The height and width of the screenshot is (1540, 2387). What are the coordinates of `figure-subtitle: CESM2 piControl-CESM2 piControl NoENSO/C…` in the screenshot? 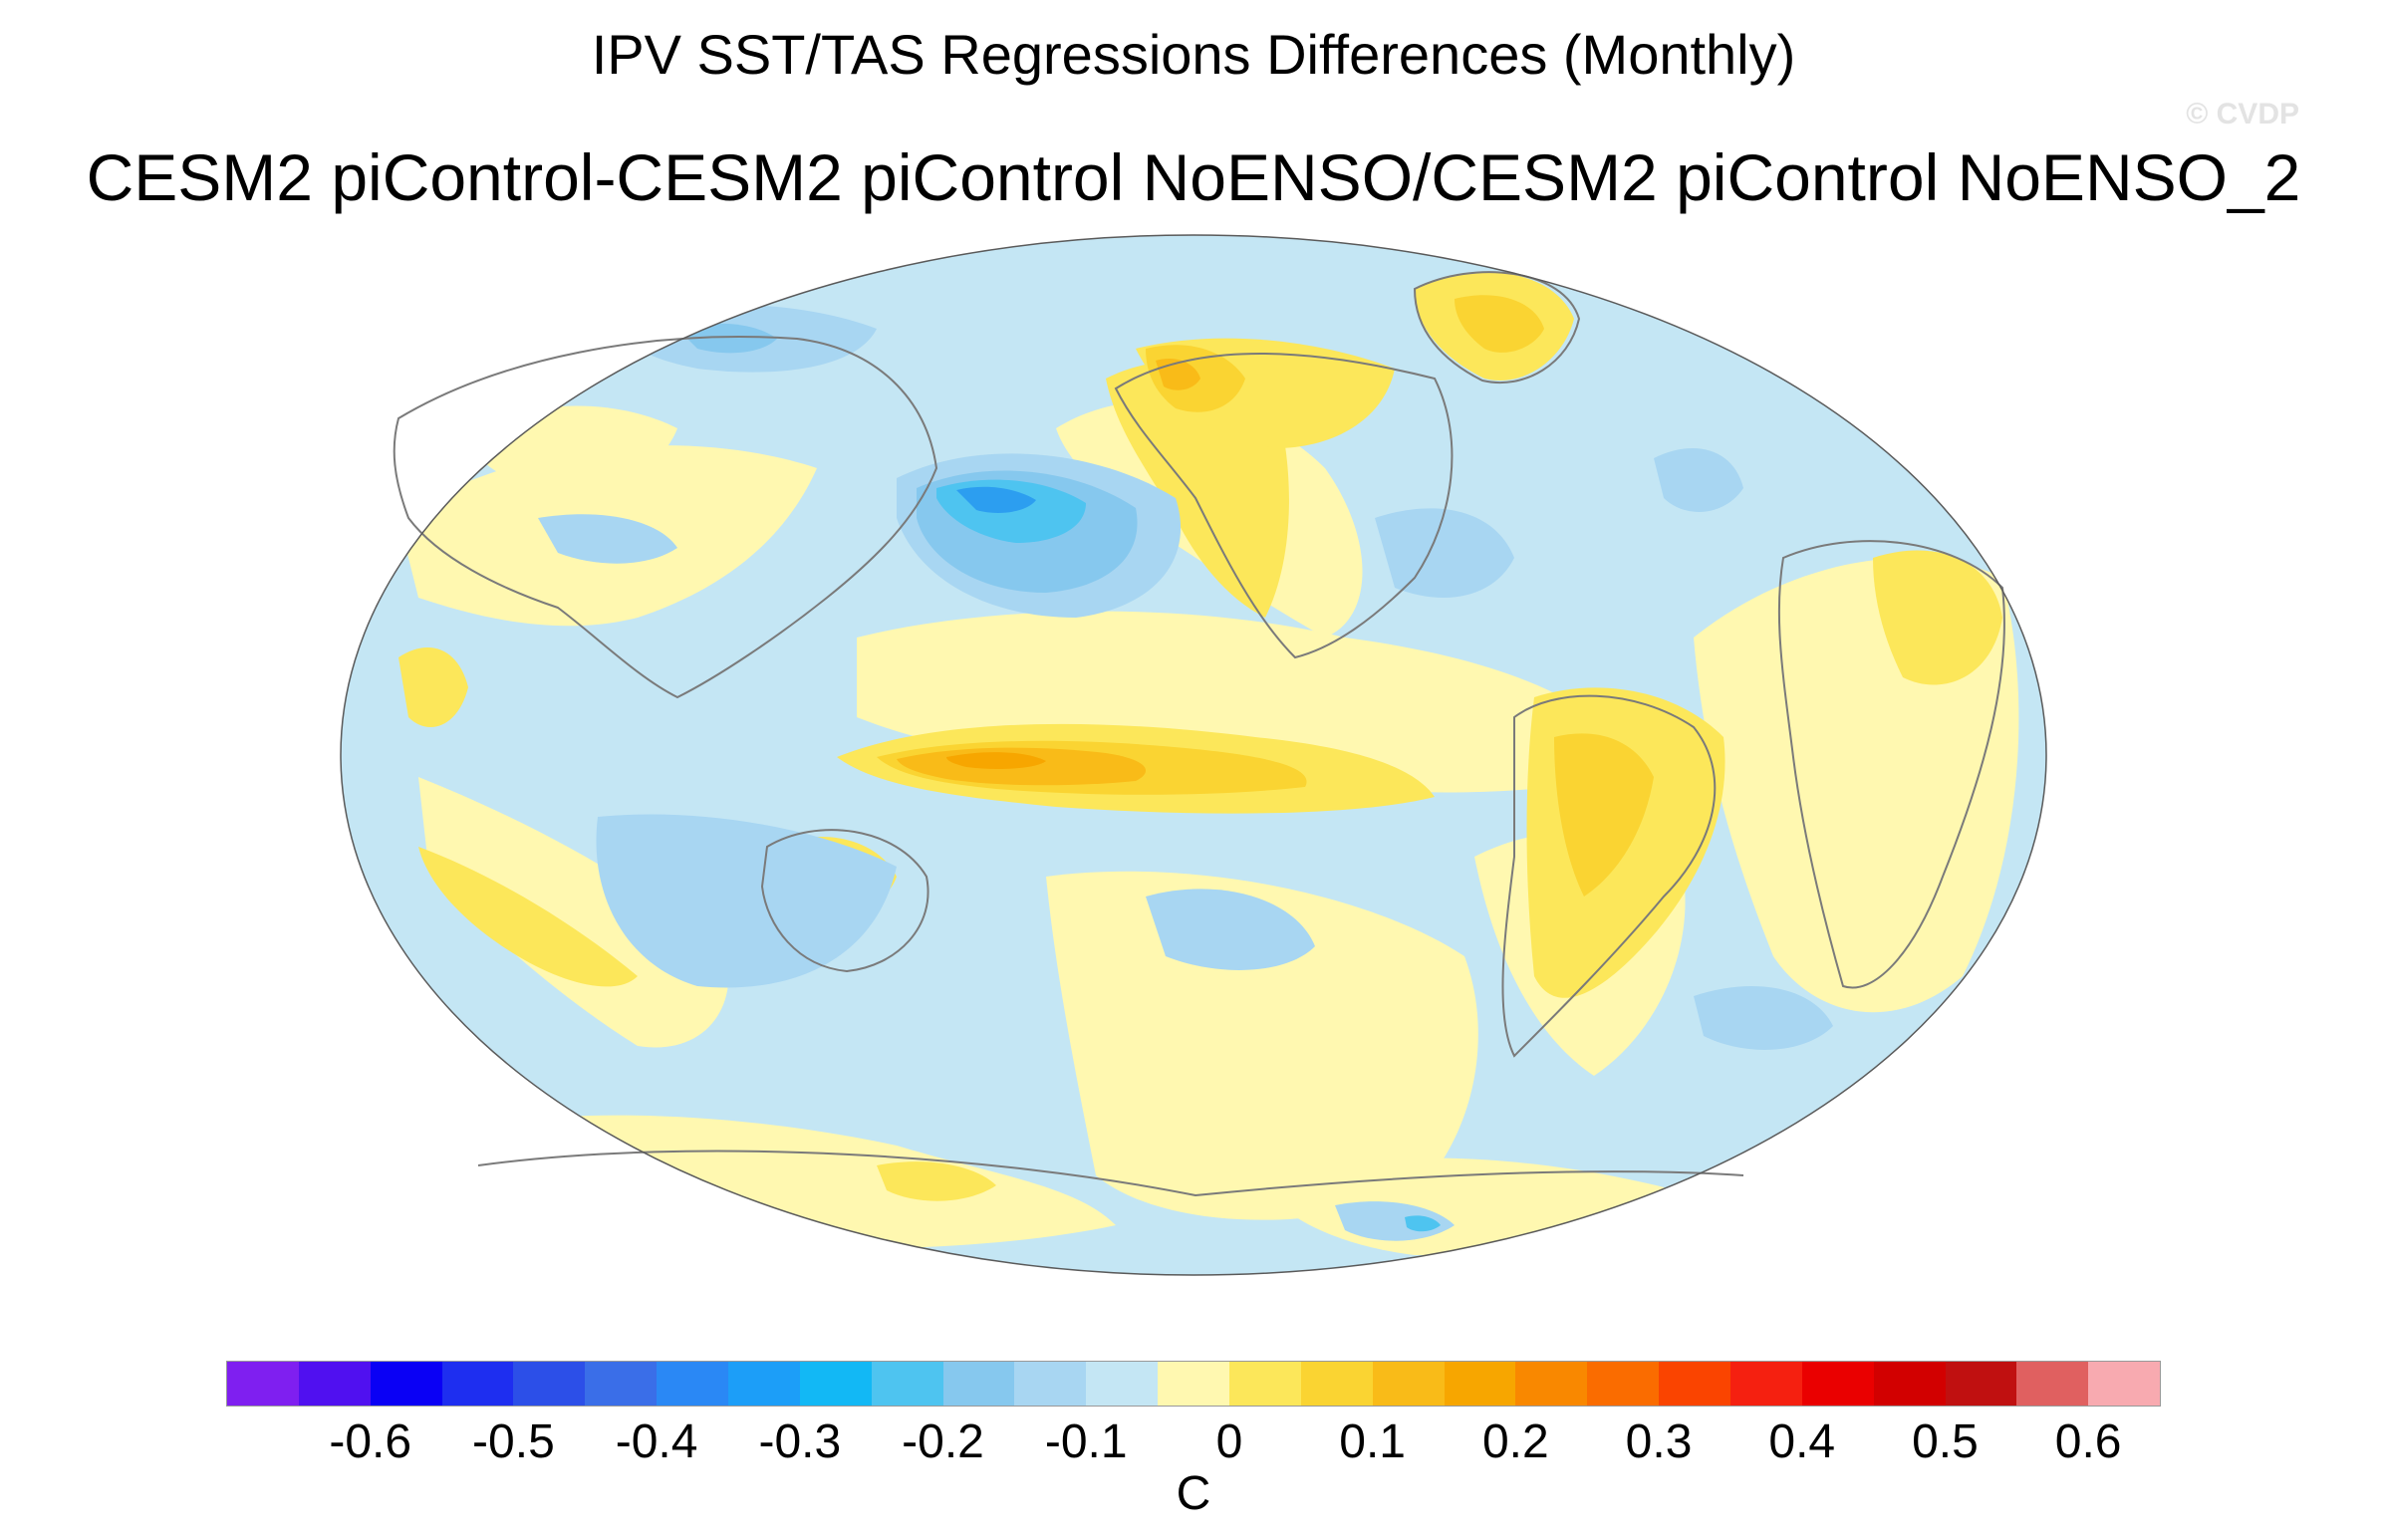 It's located at (1193, 177).